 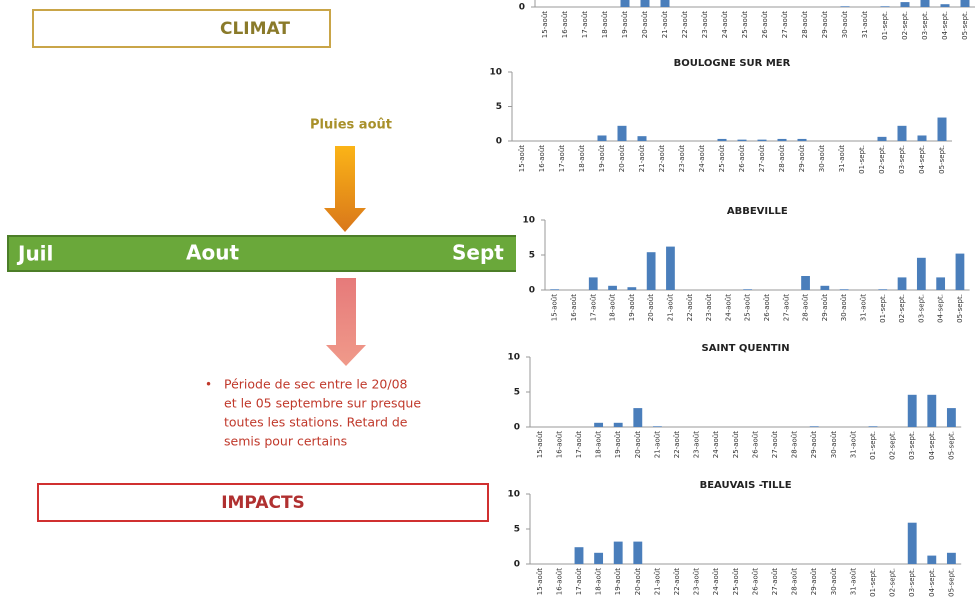 I want to click on chart-title: BOULOGNE SUR MER, so click(x=732, y=63).